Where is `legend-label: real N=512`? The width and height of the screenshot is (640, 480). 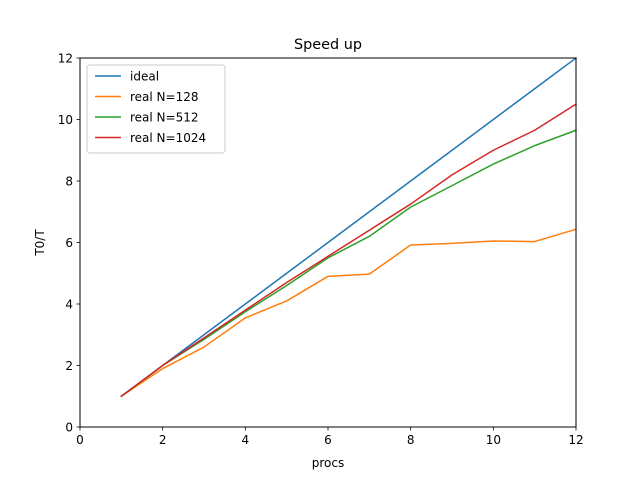
legend-label: real N=512 is located at coordinates (164, 118).